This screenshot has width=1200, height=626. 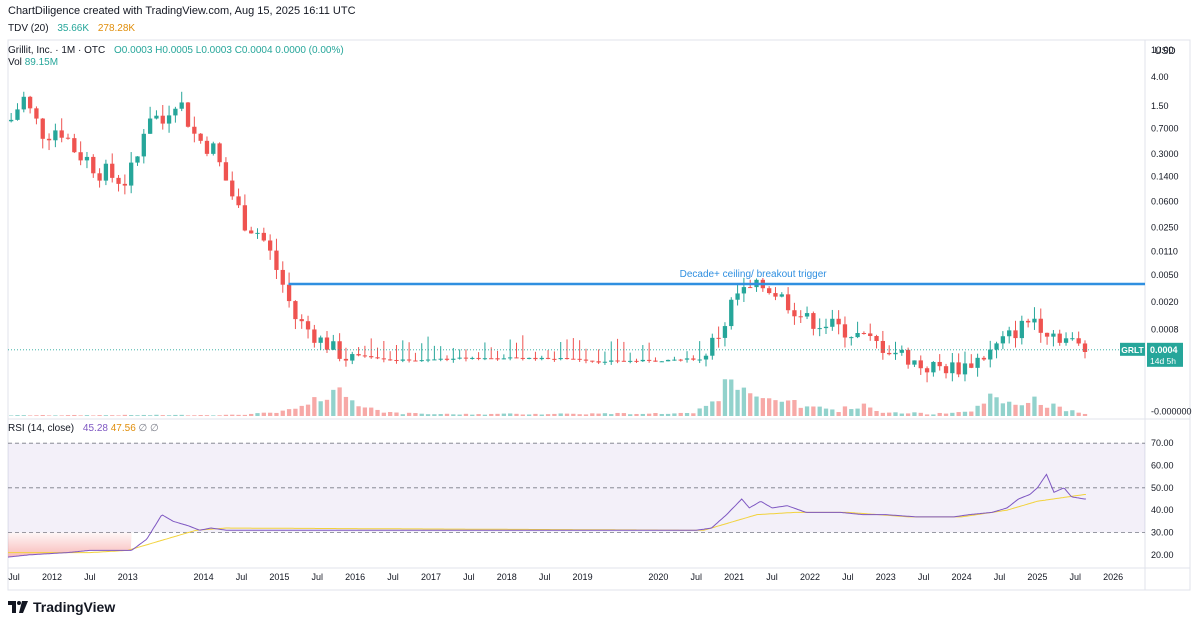 What do you see at coordinates (1165, 51) in the screenshot?
I see `currency-button: USD` at bounding box center [1165, 51].